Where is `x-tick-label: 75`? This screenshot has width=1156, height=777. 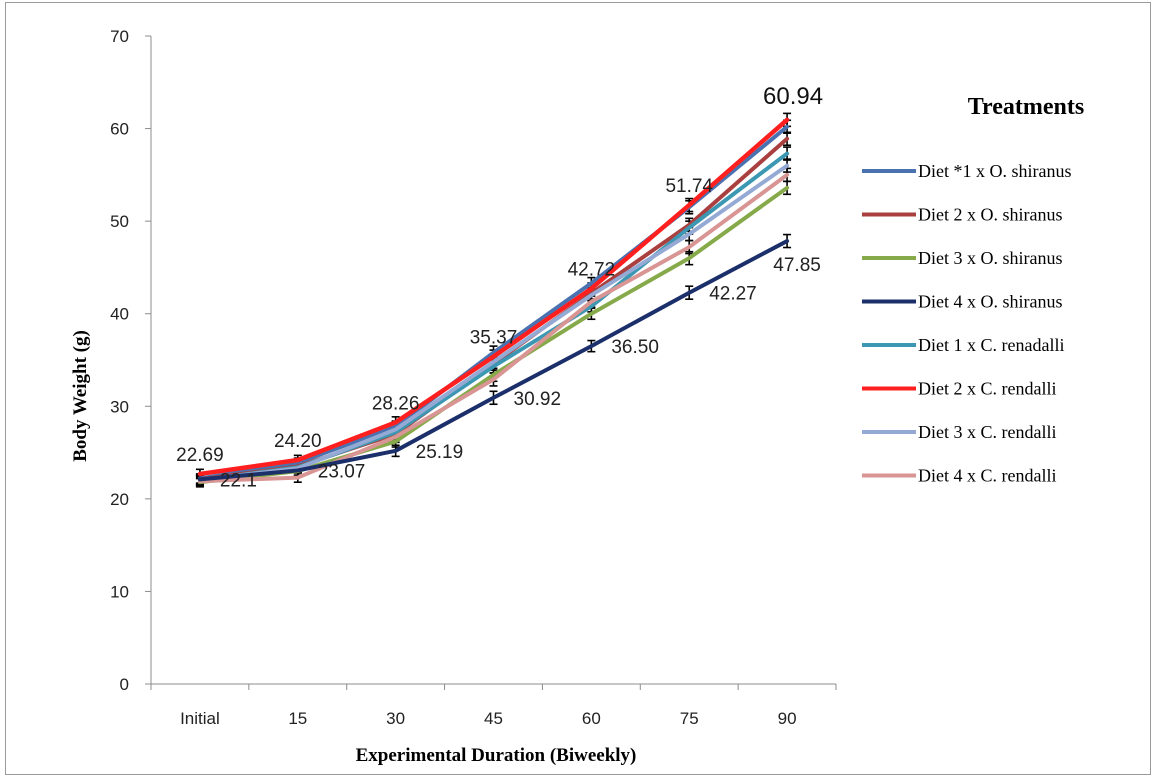 x-tick-label: 75 is located at coordinates (689, 718).